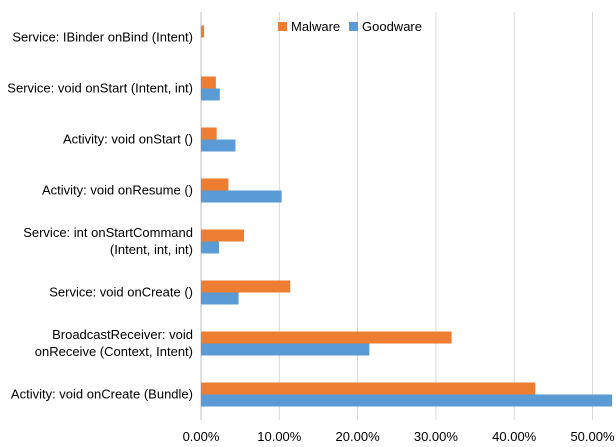 This screenshot has height=447, width=616. I want to click on x-tick-label-10: 10.00%, so click(279, 436).